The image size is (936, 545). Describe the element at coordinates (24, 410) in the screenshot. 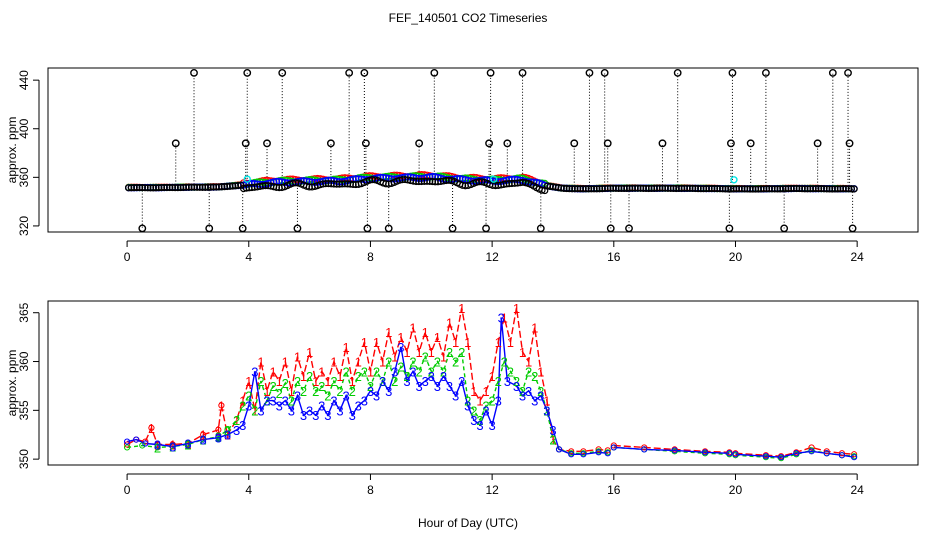

I see `bottom-y-tick-label: 355` at that location.